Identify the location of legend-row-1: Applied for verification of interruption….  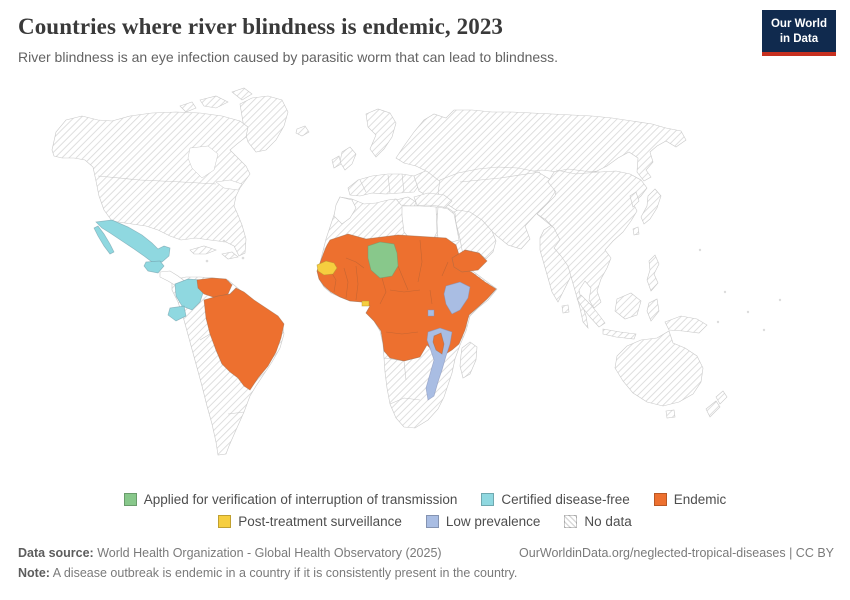
(425, 499).